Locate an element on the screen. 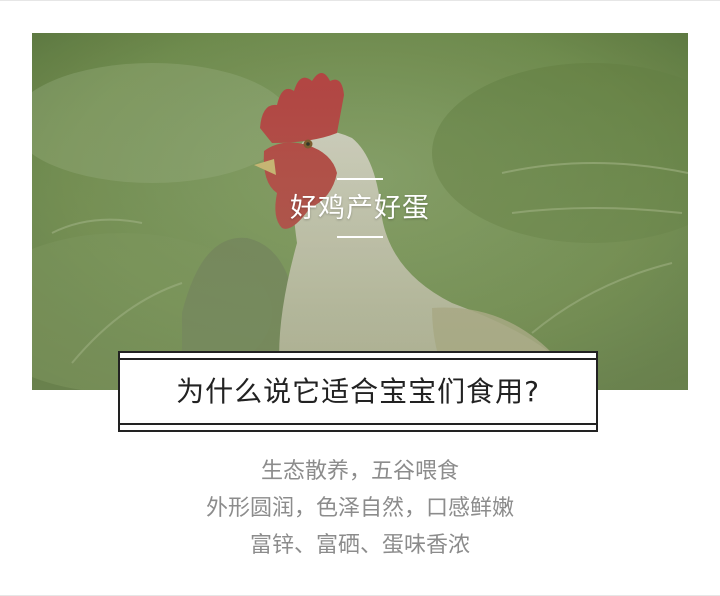 This screenshot has width=720, height=596. hero-title-group: 好鸡产好蛋 is located at coordinates (360, 209).